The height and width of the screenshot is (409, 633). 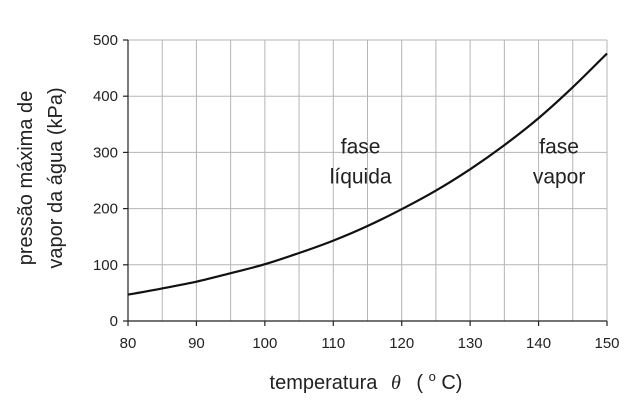 What do you see at coordinates (361, 177) in the screenshot?
I see `region-label: líquida` at bounding box center [361, 177].